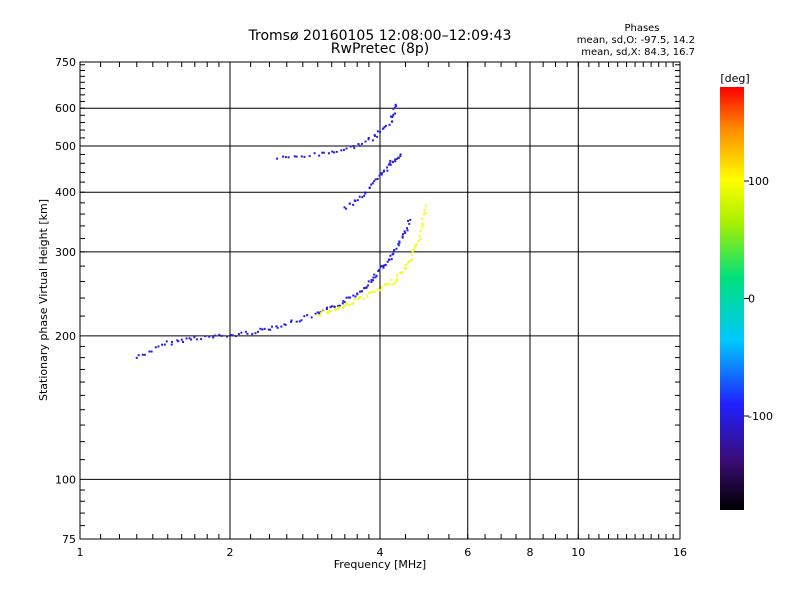  Describe the element at coordinates (636, 40) in the screenshot. I see `stats-line-o: mean, sd,O: -97.5, 14.2` at that location.